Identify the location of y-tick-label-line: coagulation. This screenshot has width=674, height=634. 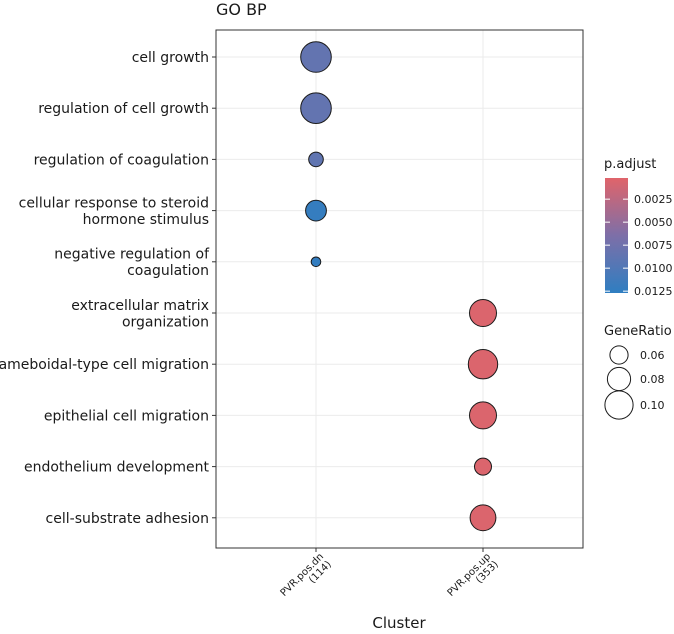
(168, 271).